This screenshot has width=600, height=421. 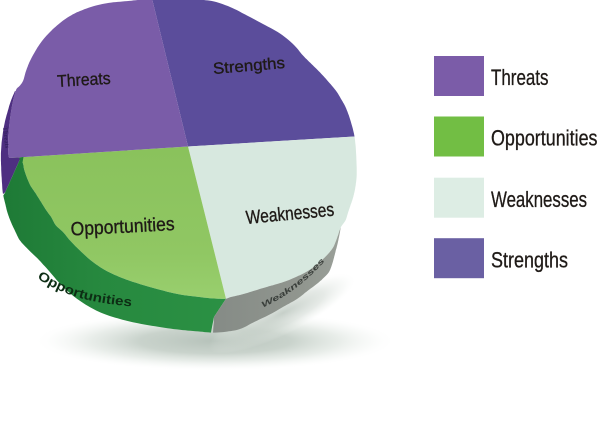 What do you see at coordinates (544, 138) in the screenshot?
I see `svg-text: Opportunities` at bounding box center [544, 138].